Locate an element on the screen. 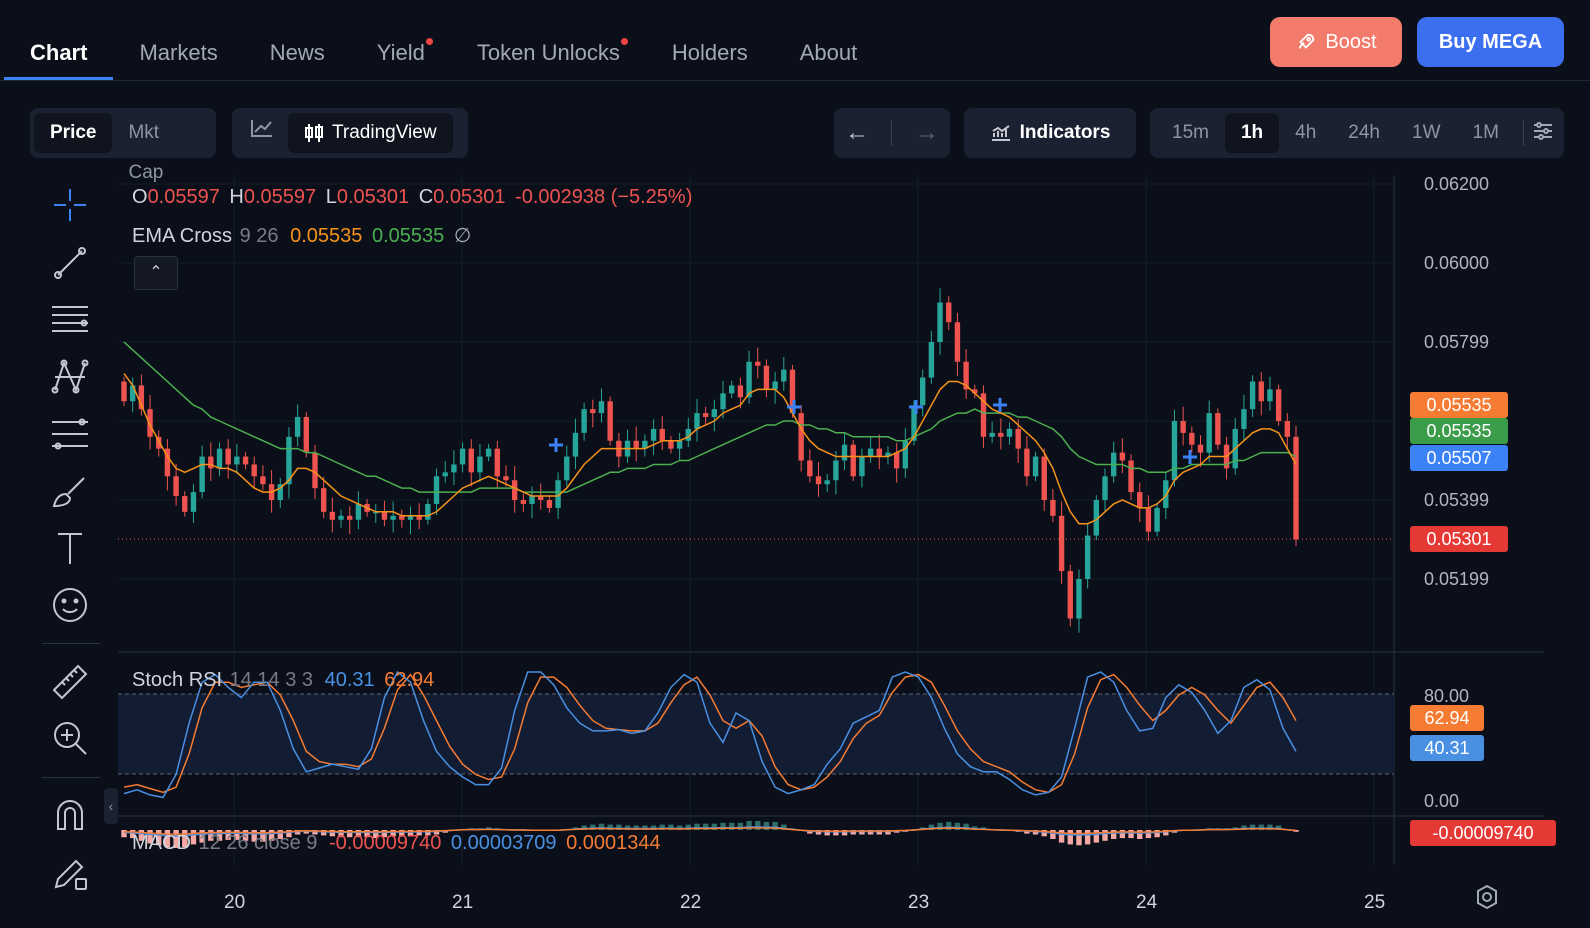 This screenshot has height=928, width=1590. stoch-k-tag: 40.31 is located at coordinates (1447, 748).